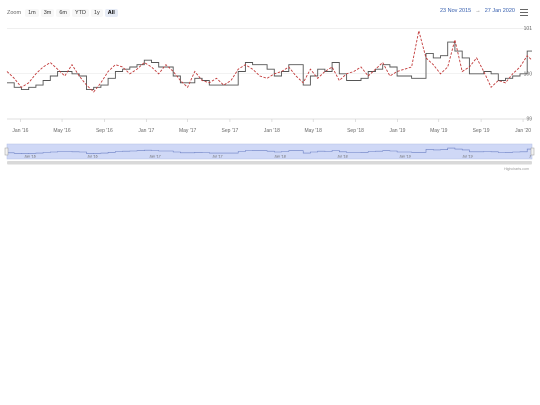  What do you see at coordinates (439, 131) in the screenshot?
I see `x-tick-label: May '19` at bounding box center [439, 131].